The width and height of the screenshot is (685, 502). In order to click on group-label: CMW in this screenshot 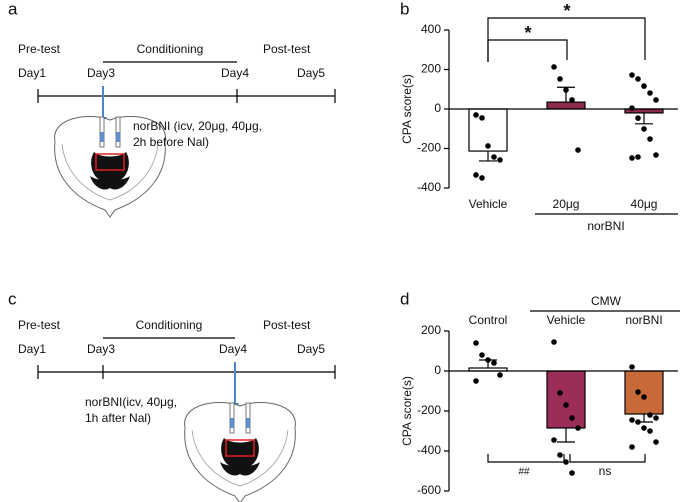, I will do `click(606, 301)`.